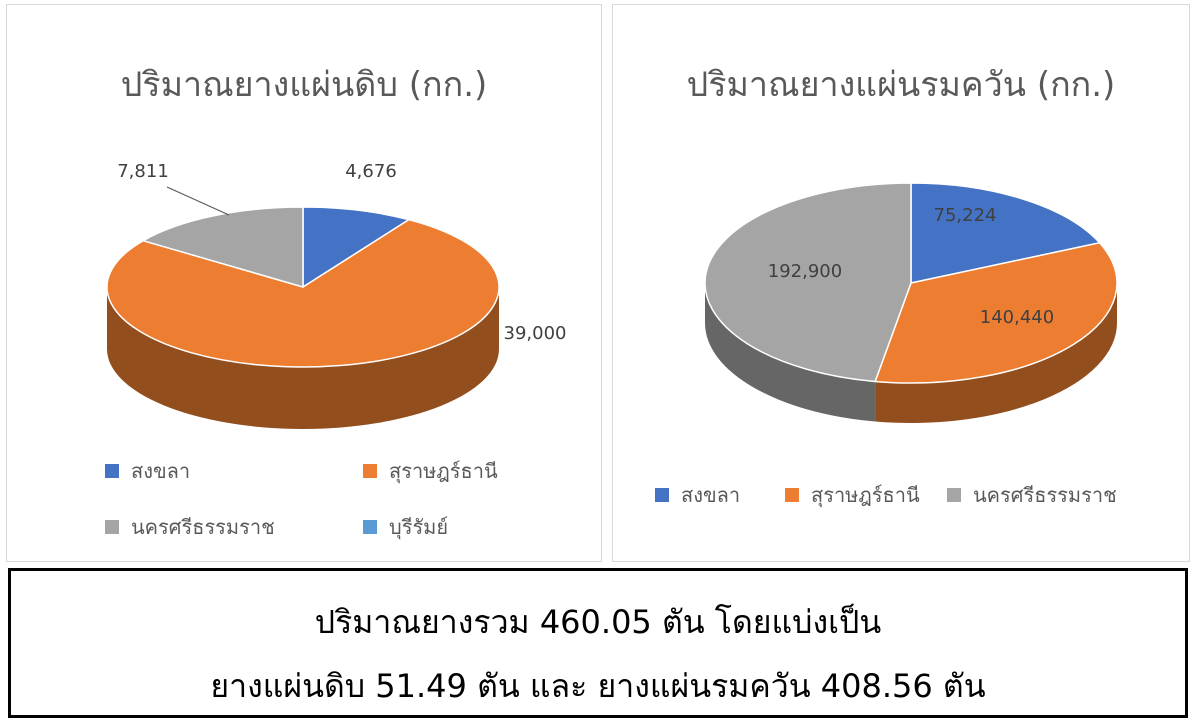 The image size is (1200, 723). I want to click on data-label-0: 75,224, so click(965, 215).